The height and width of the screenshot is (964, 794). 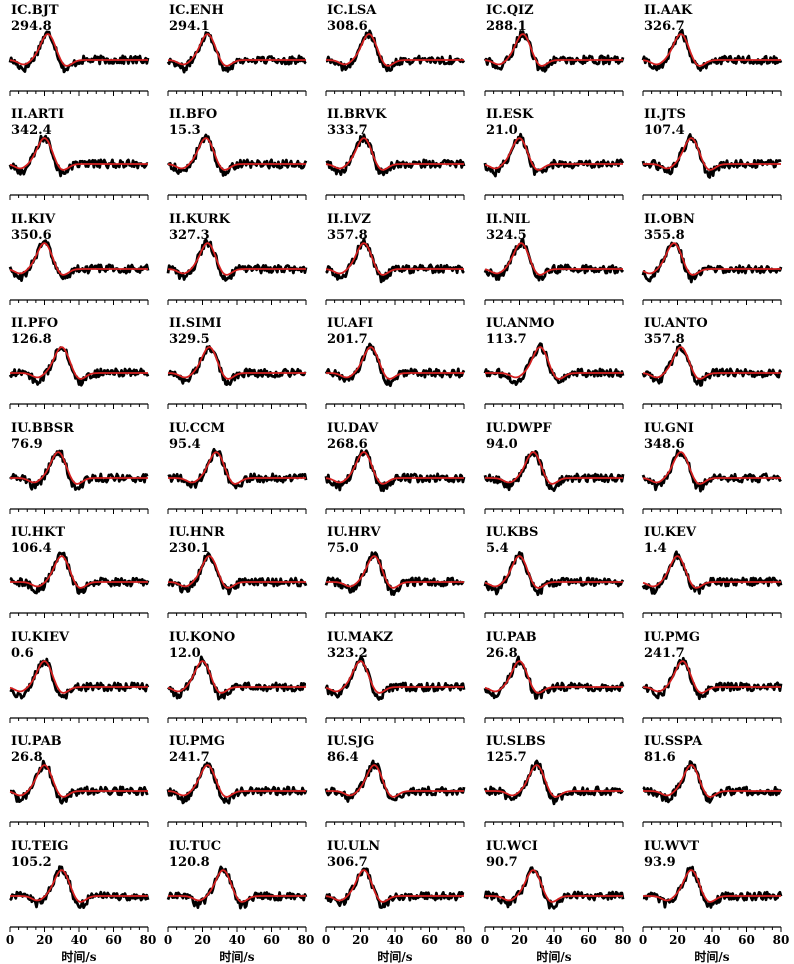 I want to click on station-label: IU.SSPA, so click(x=673, y=741).